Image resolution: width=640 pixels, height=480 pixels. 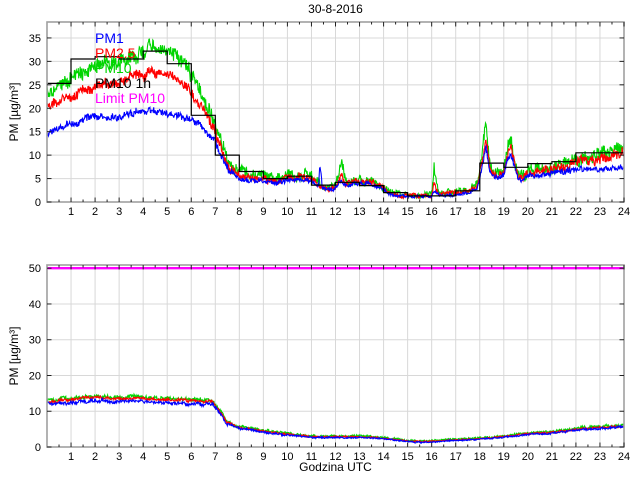 What do you see at coordinates (335, 420) in the screenshot?
I see `series-PM1` at bounding box center [335, 420].